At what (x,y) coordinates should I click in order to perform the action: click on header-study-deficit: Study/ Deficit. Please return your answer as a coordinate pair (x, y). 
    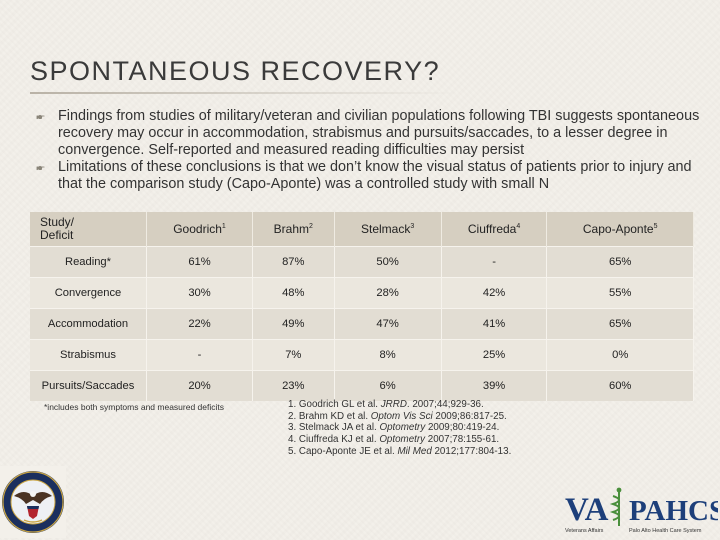
    Looking at the image, I should click on (88, 229).